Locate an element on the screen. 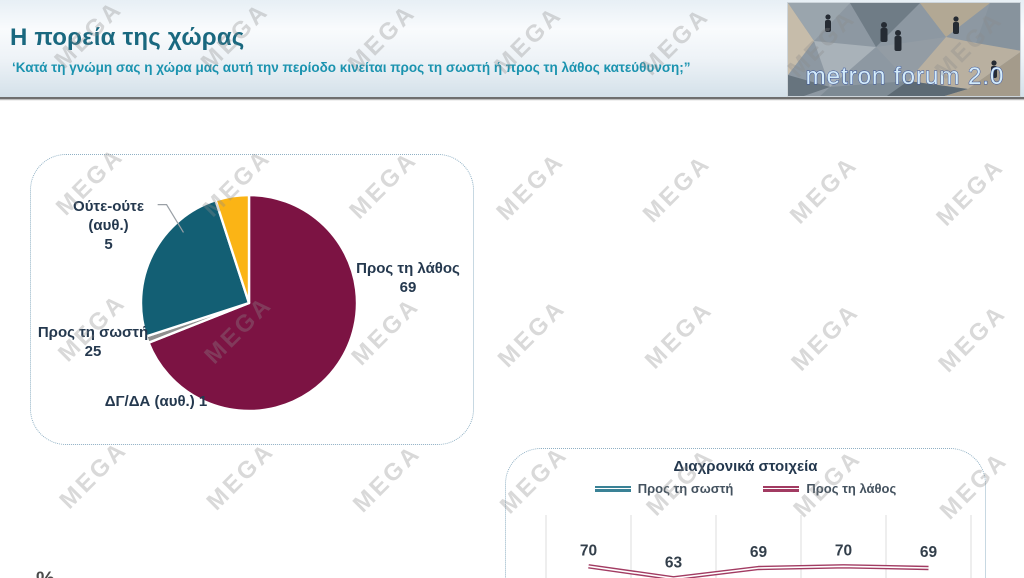  legend-swatch-maroon is located at coordinates (781, 488).